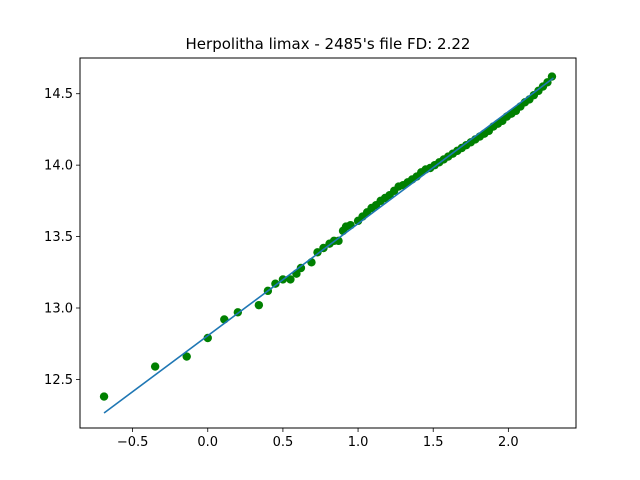 This screenshot has height=480, width=640. Describe the element at coordinates (207, 442) in the screenshot. I see `x-tick-label: 0.0` at that location.